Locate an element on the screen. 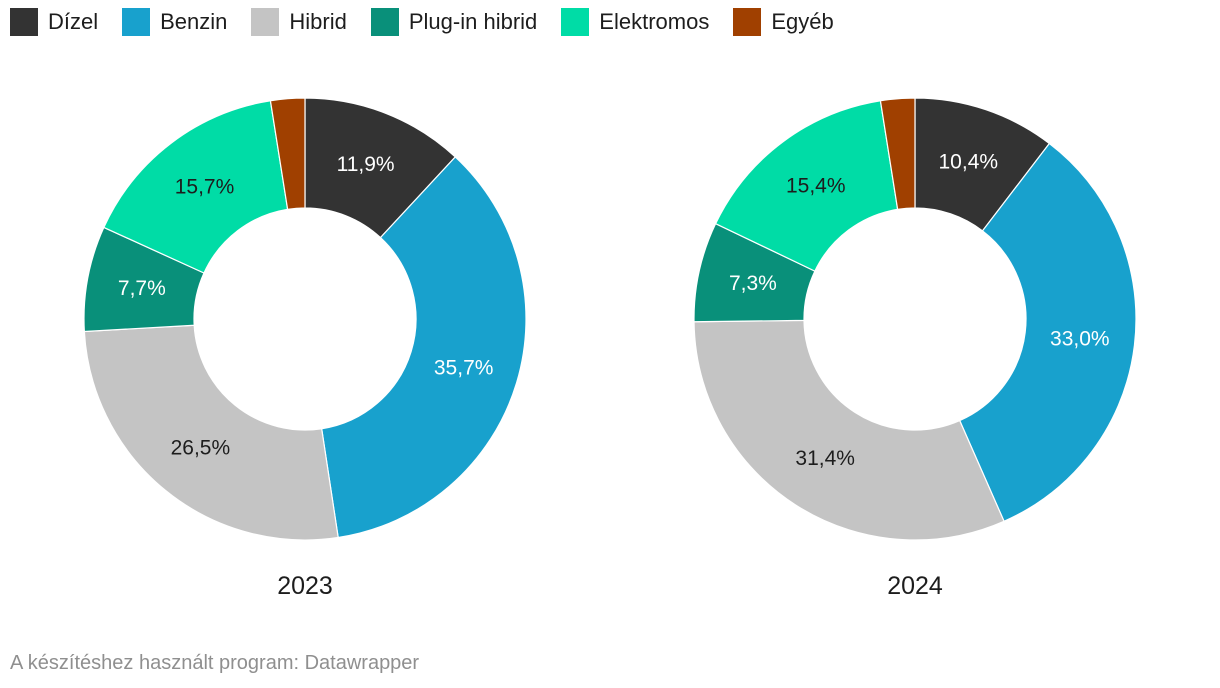 This screenshot has height=688, width=1220. legend-label: Benzin is located at coordinates (194, 21).